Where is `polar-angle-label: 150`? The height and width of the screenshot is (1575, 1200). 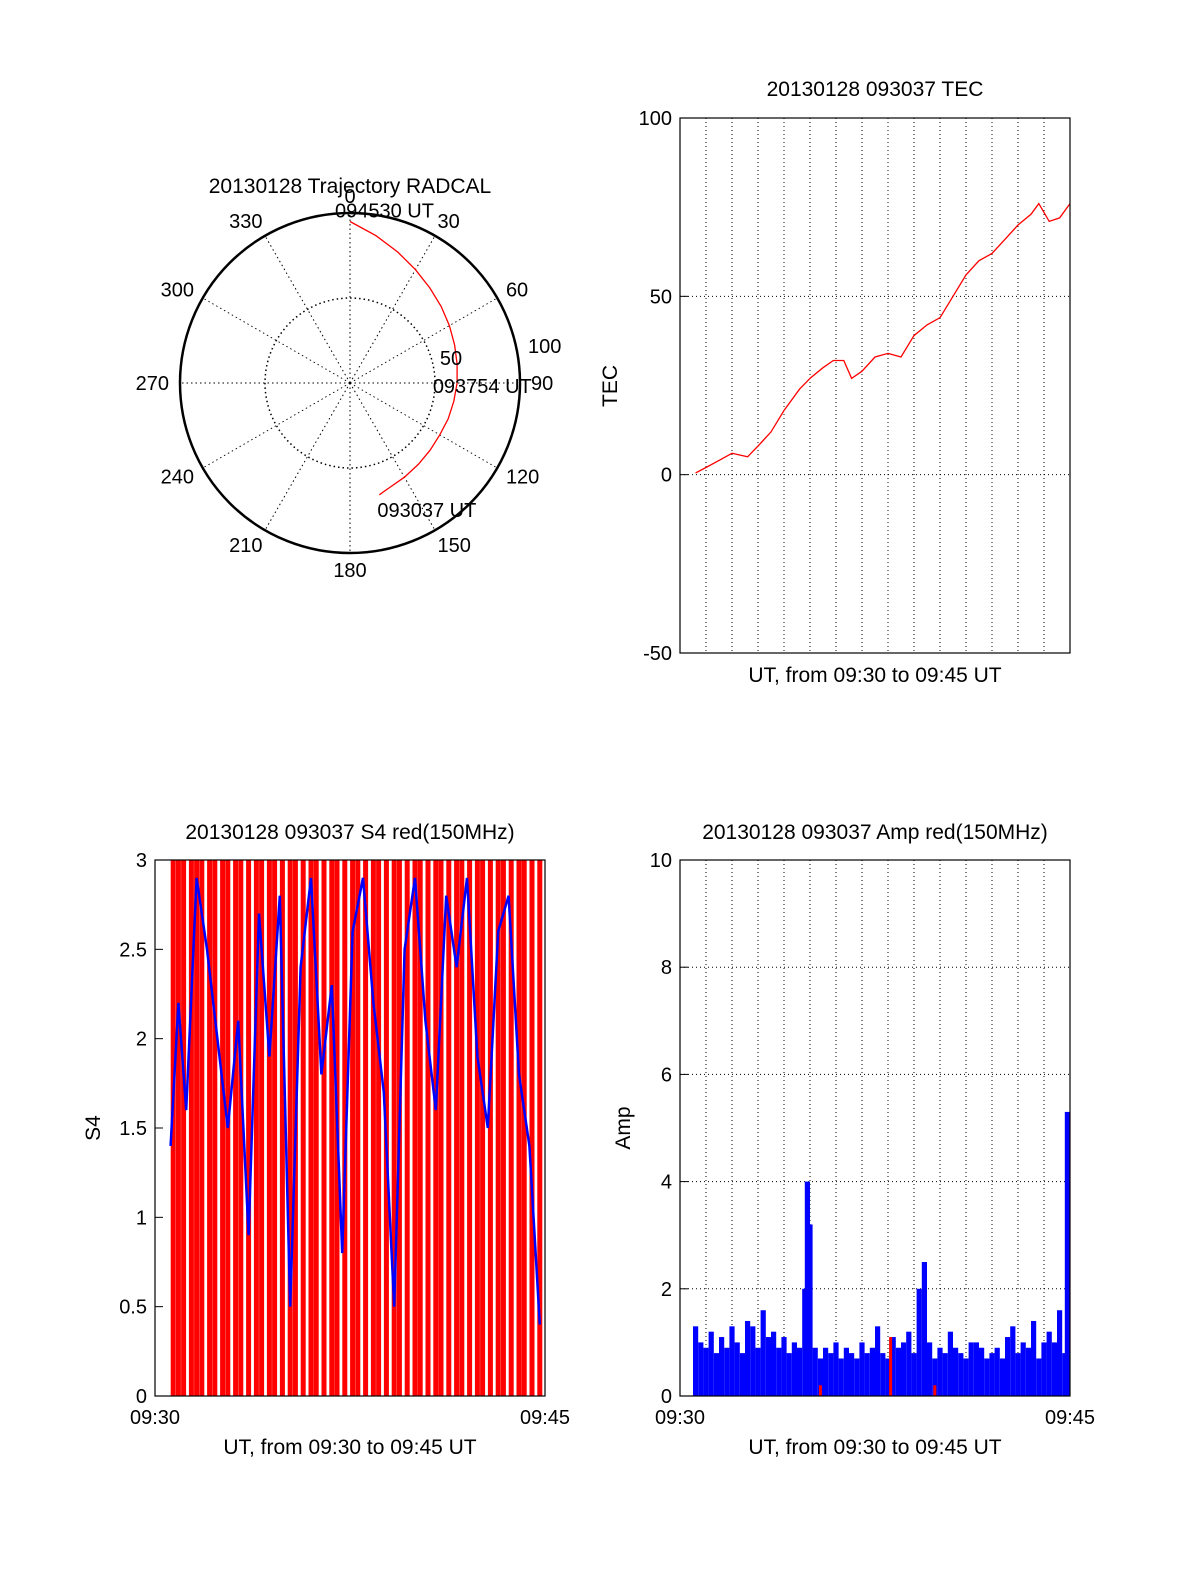
polar-angle-label: 150 is located at coordinates (454, 546).